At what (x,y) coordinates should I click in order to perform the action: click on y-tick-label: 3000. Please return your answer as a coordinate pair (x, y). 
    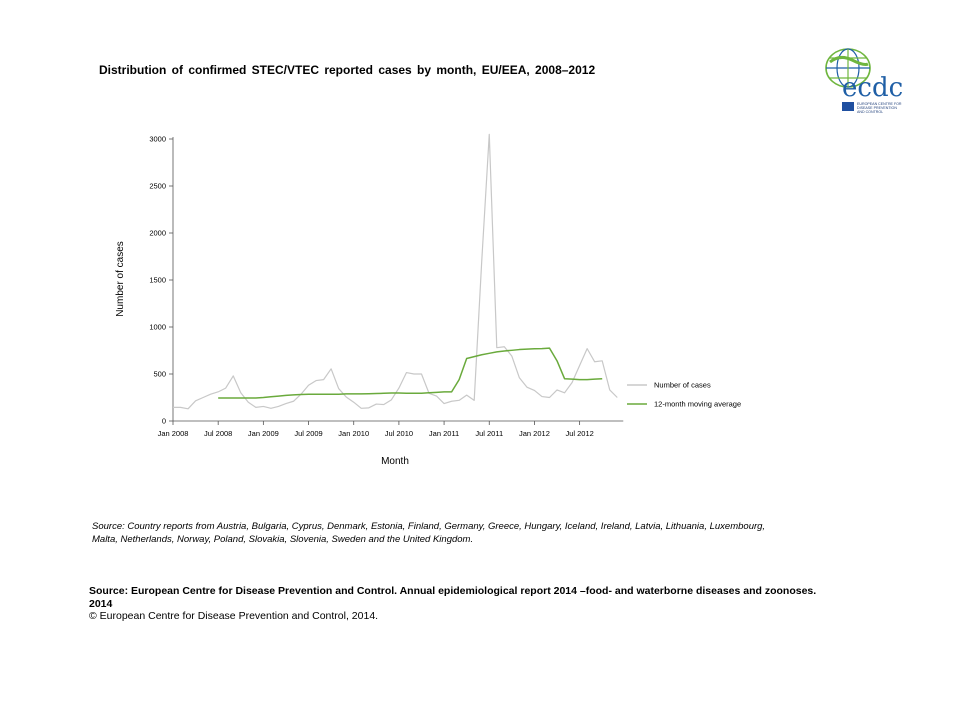
    Looking at the image, I should click on (157, 139).